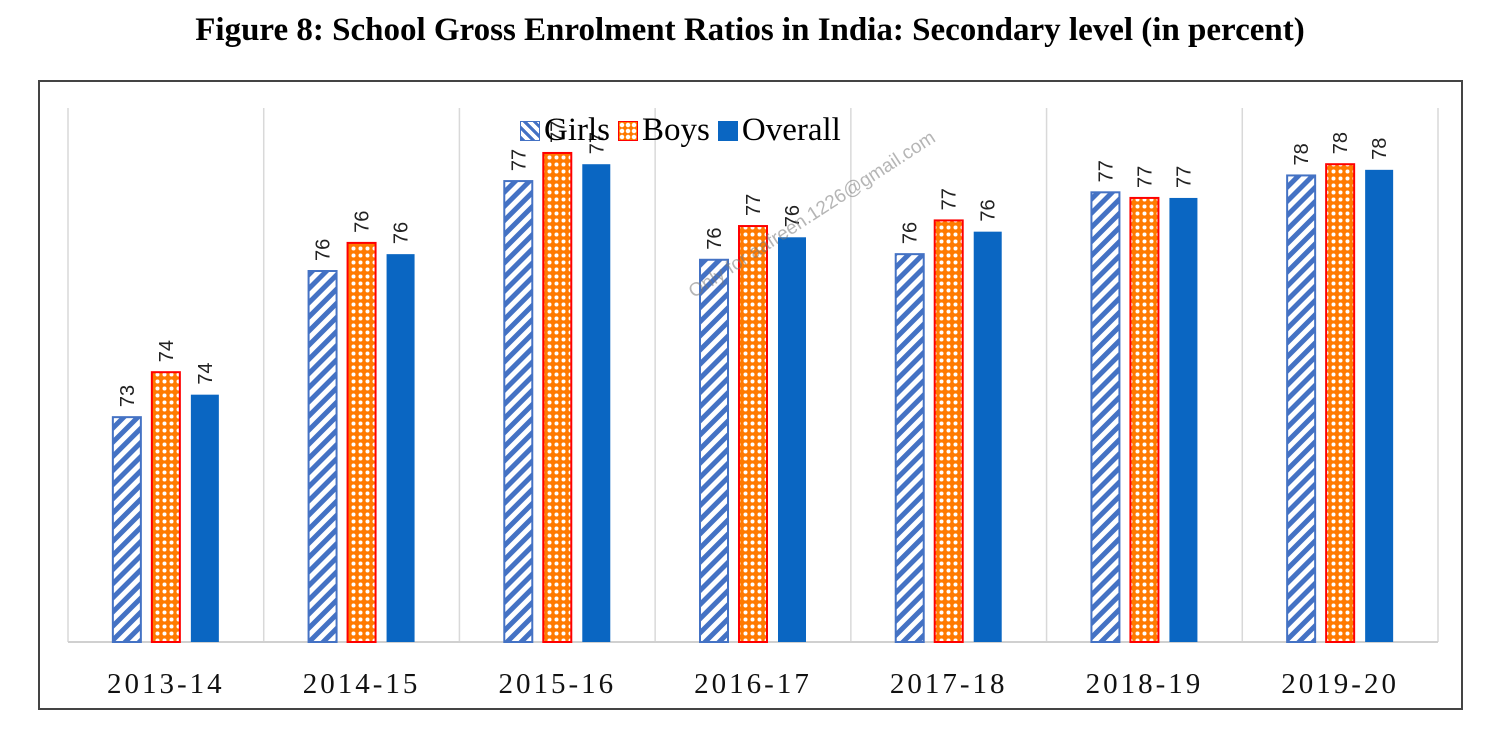  Describe the element at coordinates (166, 684) in the screenshot. I see `x-tick-label-2013-14: 2013-14` at that location.